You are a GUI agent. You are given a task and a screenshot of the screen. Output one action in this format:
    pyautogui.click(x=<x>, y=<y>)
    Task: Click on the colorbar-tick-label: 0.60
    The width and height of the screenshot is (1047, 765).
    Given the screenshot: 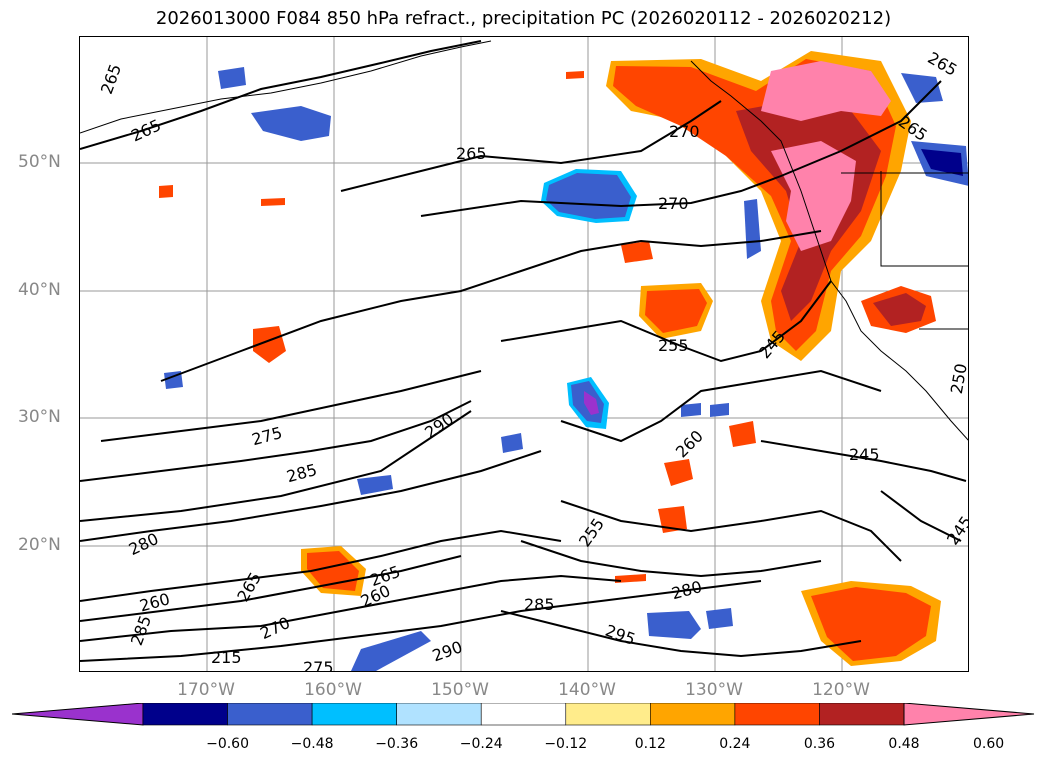 What is the action you would take?
    pyautogui.click(x=988, y=744)
    